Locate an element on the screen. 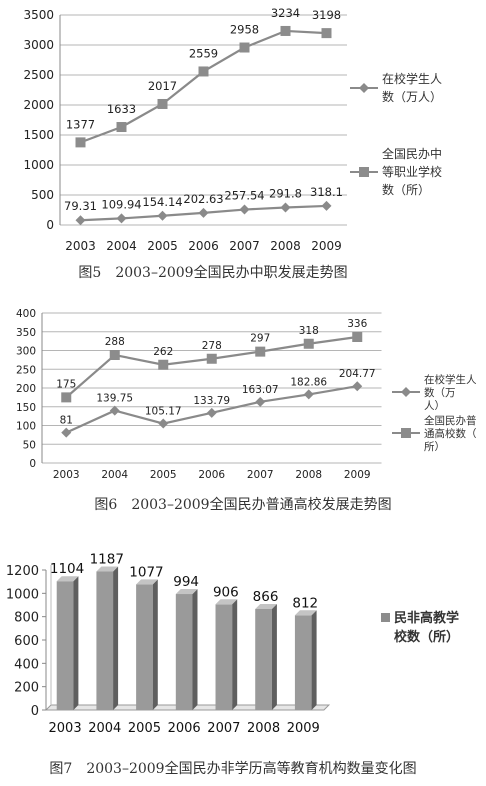  legend-label-line: 数（万人） is located at coordinates (412, 96).